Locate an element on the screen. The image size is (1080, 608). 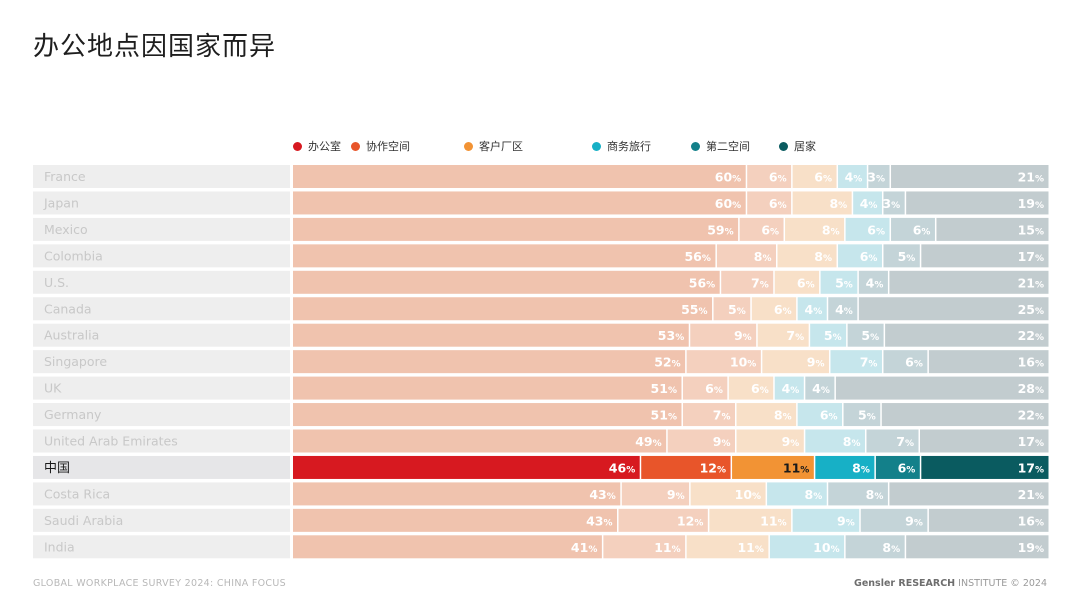
footer-copyright: © 2024 is located at coordinates (1028, 583).